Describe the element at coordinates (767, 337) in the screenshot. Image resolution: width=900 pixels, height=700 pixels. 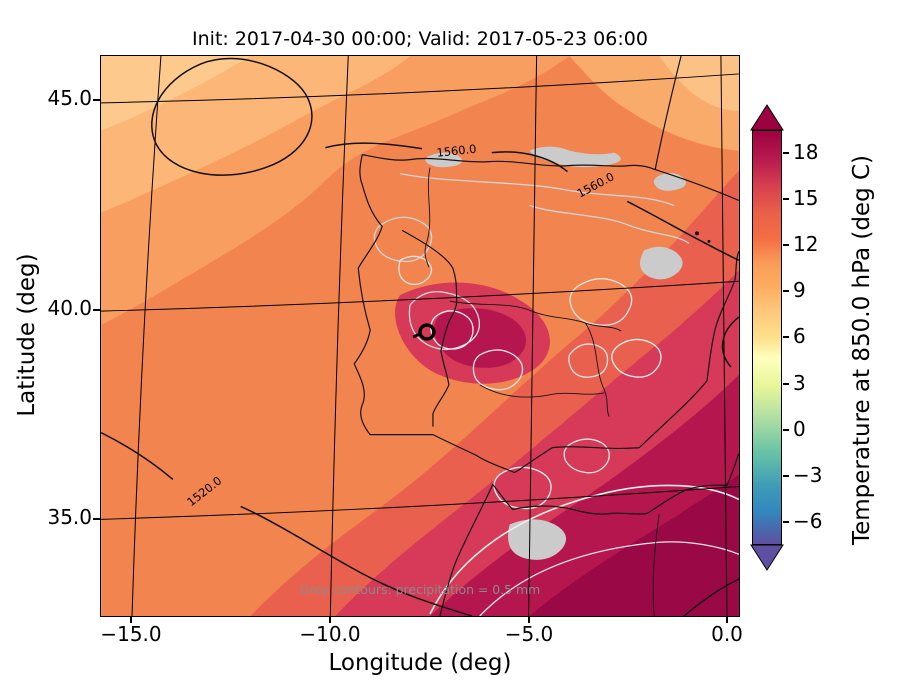
I see `colorbar-gradient` at that location.